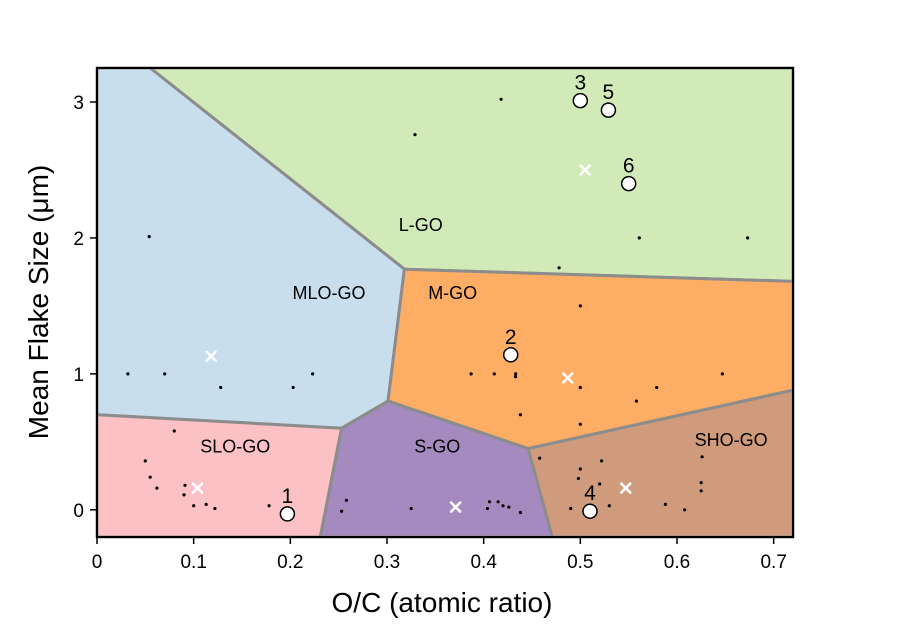 This screenshot has height=641, width=915. I want to click on sample-label-2: 2, so click(511, 337).